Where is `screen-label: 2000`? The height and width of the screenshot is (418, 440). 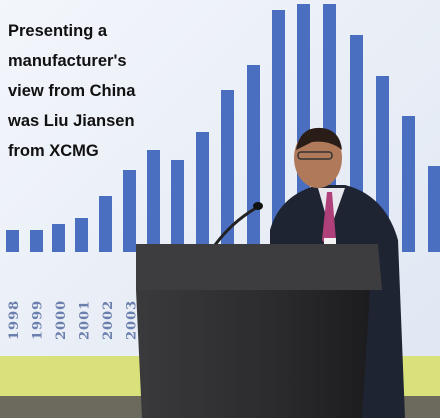
screen-label: 2000 is located at coordinates (61, 320).